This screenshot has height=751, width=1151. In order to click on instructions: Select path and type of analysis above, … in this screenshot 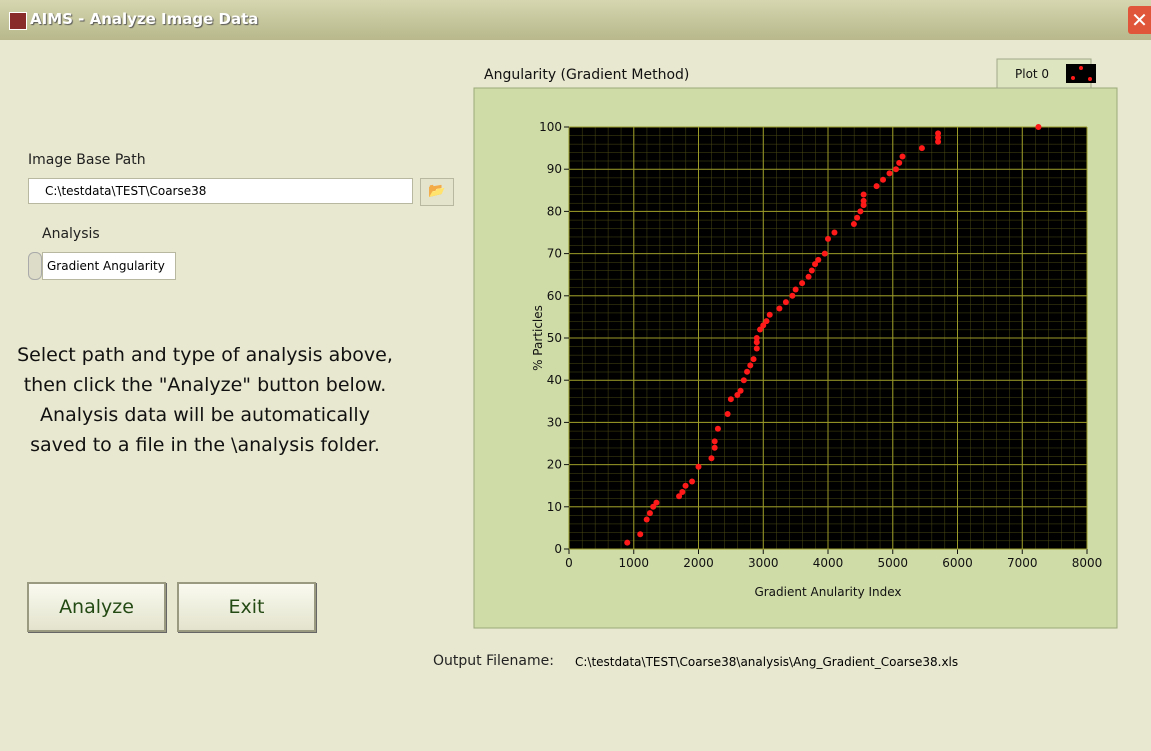, I will do `click(205, 400)`.